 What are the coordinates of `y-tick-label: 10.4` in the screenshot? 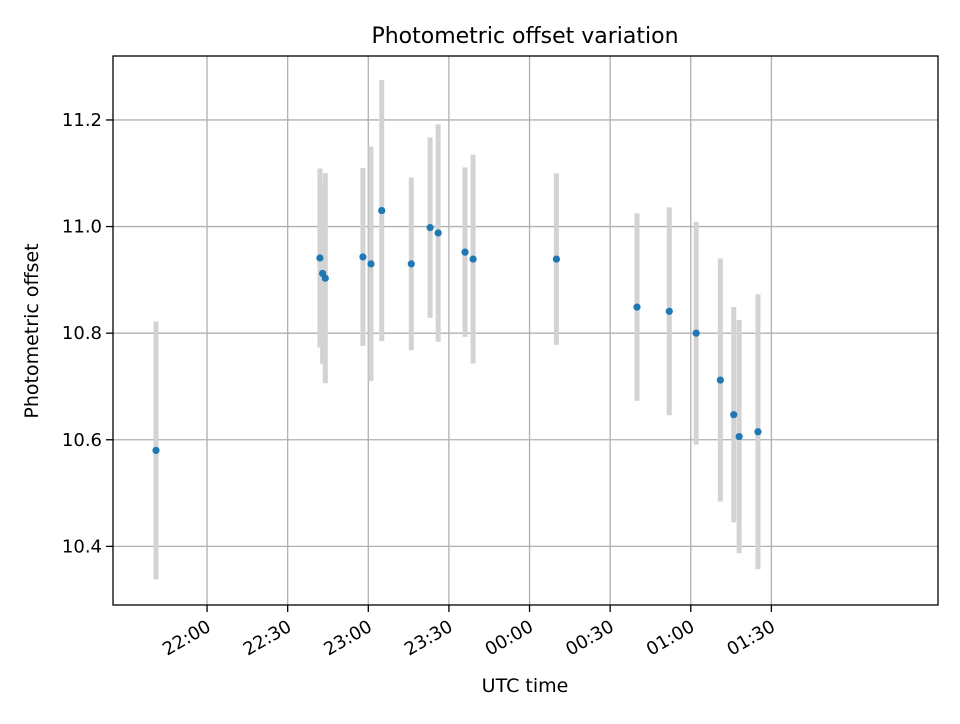 It's located at (82, 546).